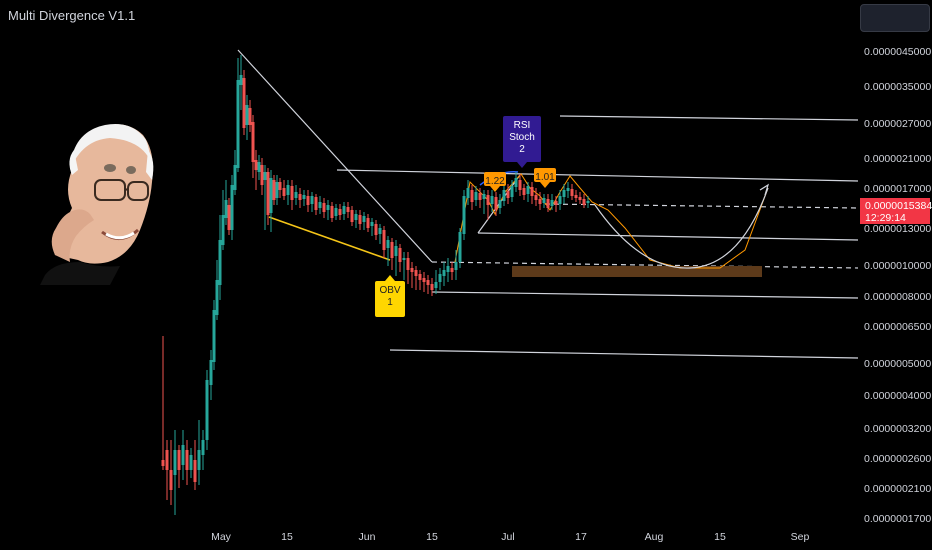 The width and height of the screenshot is (932, 550). I want to click on y-tick-label: 0.0000013000, so click(897, 229).